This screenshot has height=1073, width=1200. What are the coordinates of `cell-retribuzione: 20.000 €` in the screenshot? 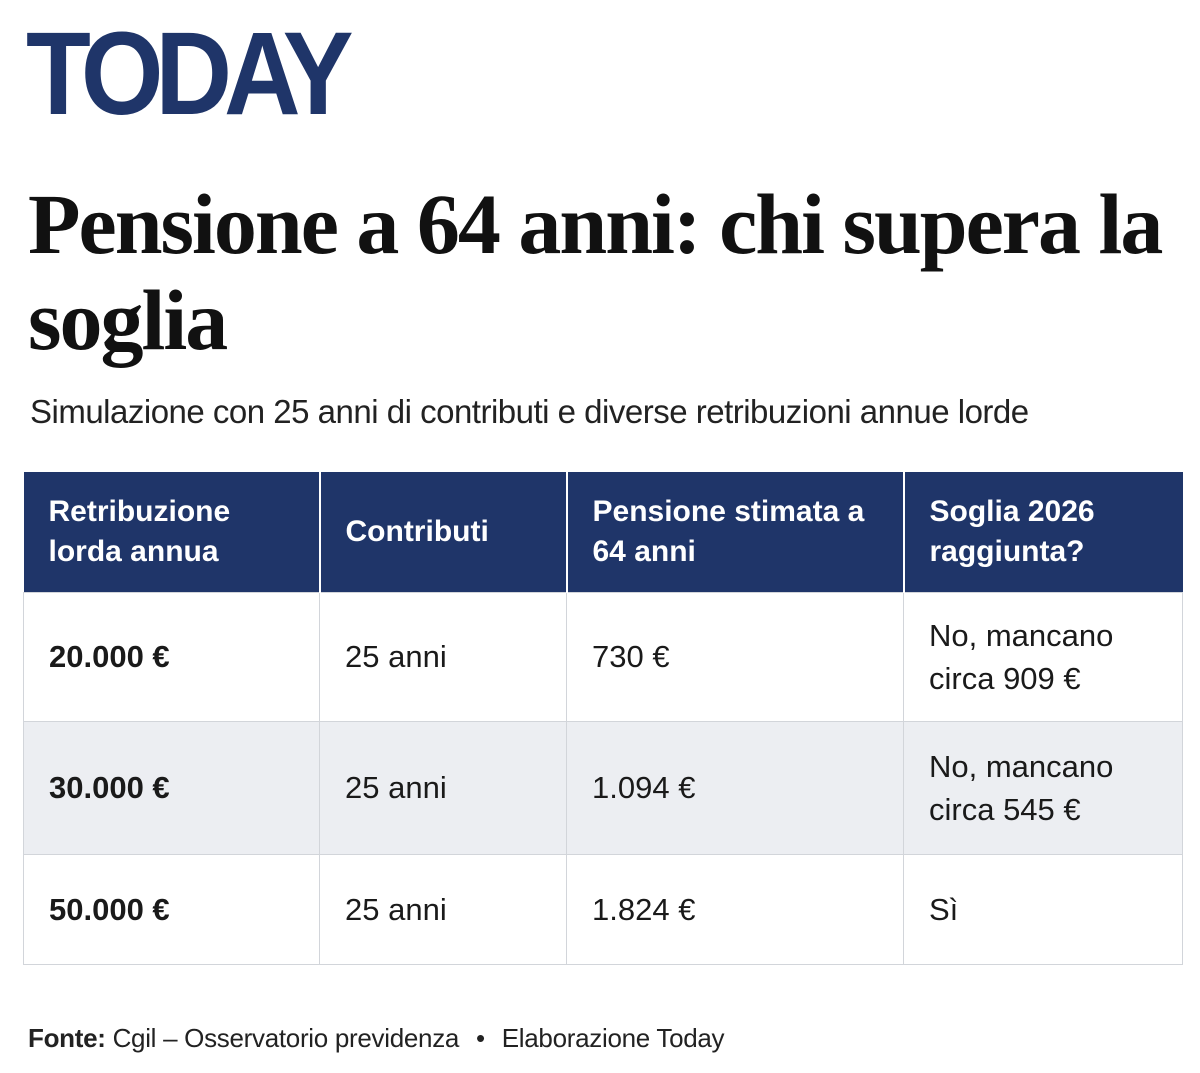 It's located at (171, 656).